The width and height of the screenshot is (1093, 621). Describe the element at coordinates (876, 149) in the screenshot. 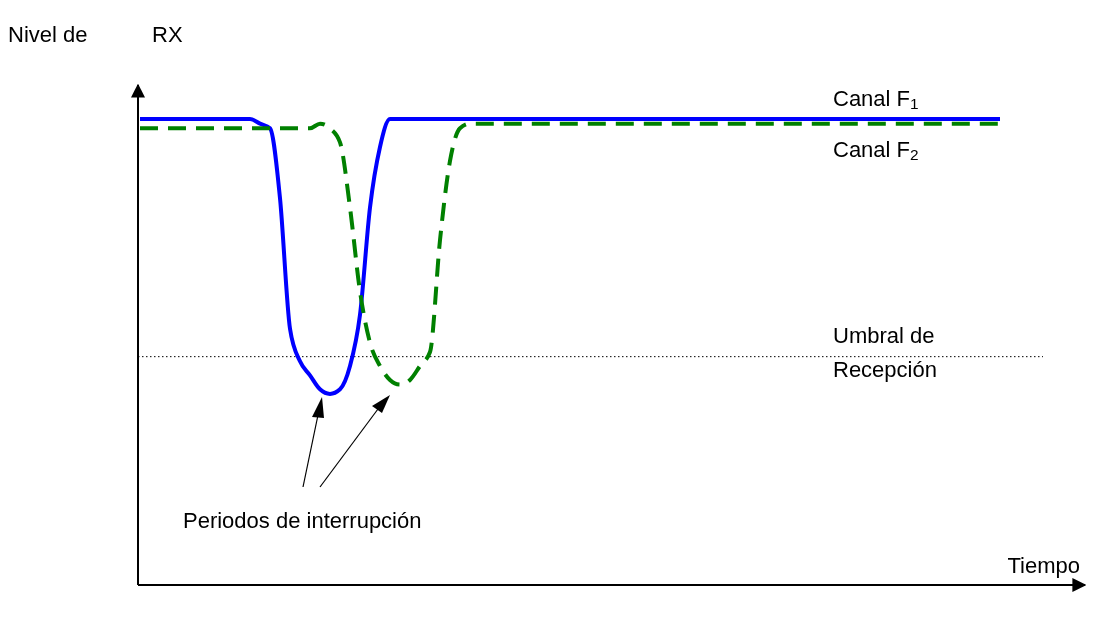

I see `series-label: Canal F$_{2}$` at that location.